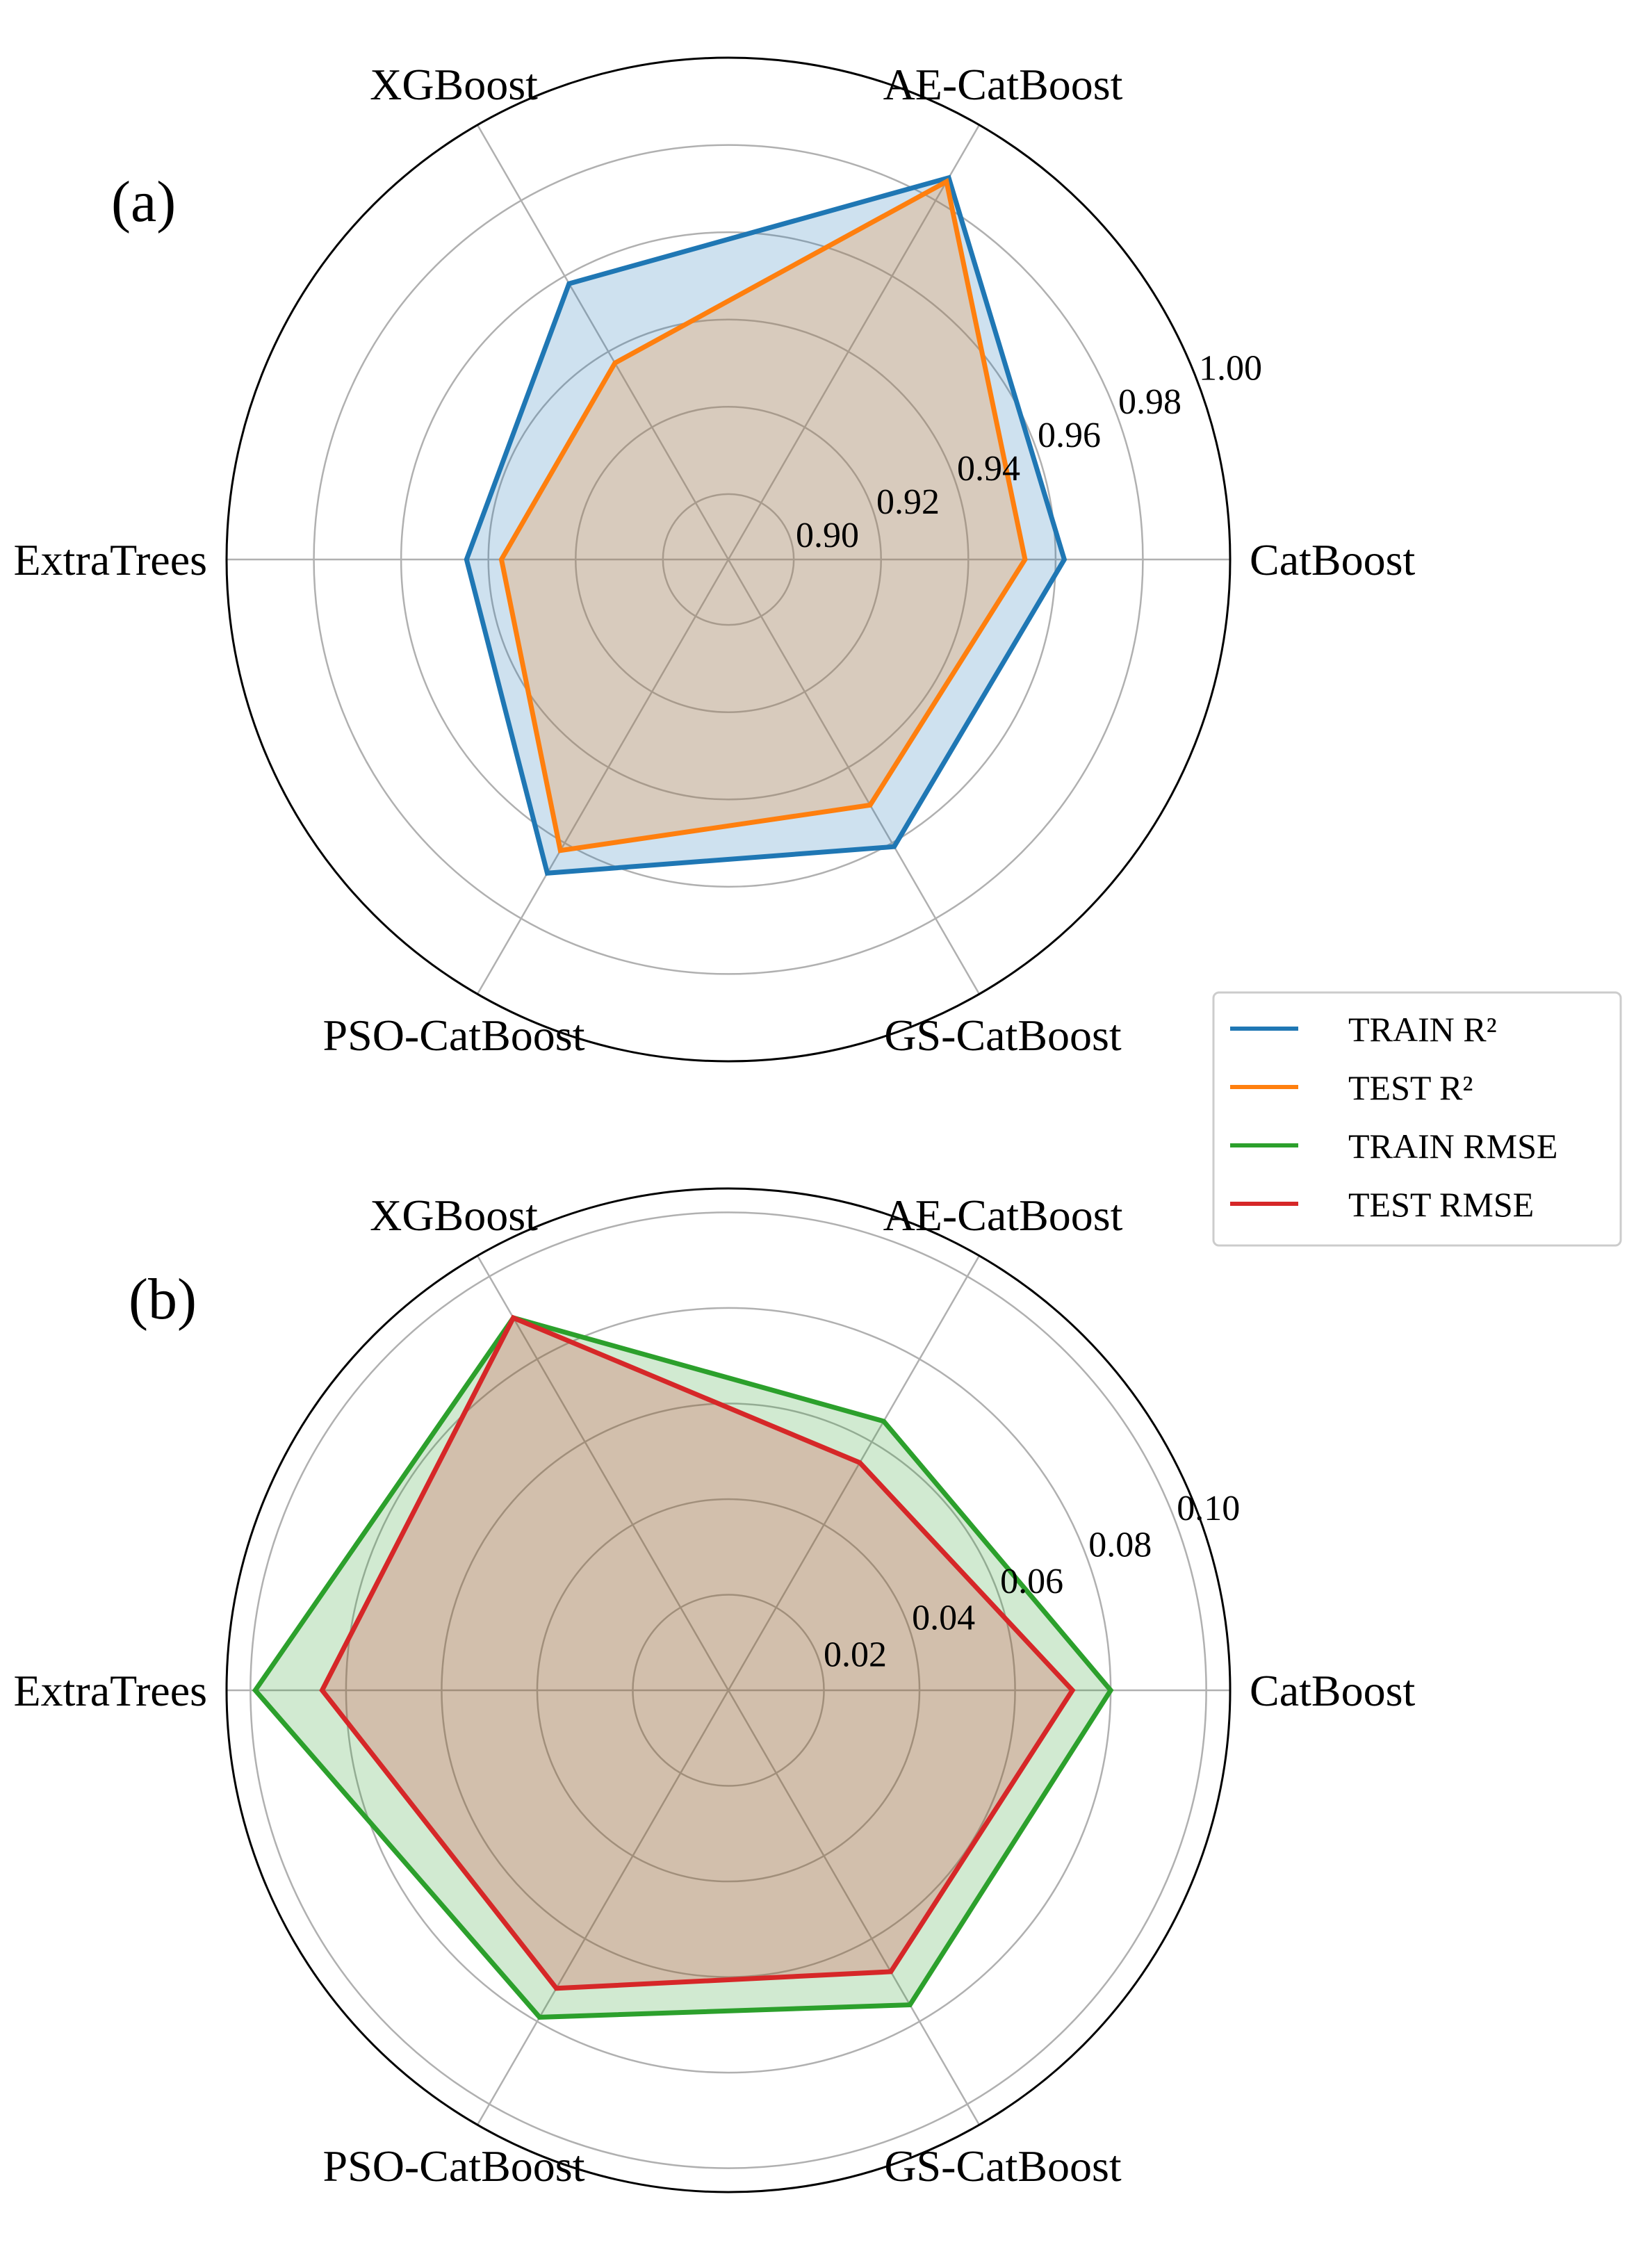  What do you see at coordinates (1410, 1087) in the screenshot?
I see `legend-label: TEST R²` at bounding box center [1410, 1087].